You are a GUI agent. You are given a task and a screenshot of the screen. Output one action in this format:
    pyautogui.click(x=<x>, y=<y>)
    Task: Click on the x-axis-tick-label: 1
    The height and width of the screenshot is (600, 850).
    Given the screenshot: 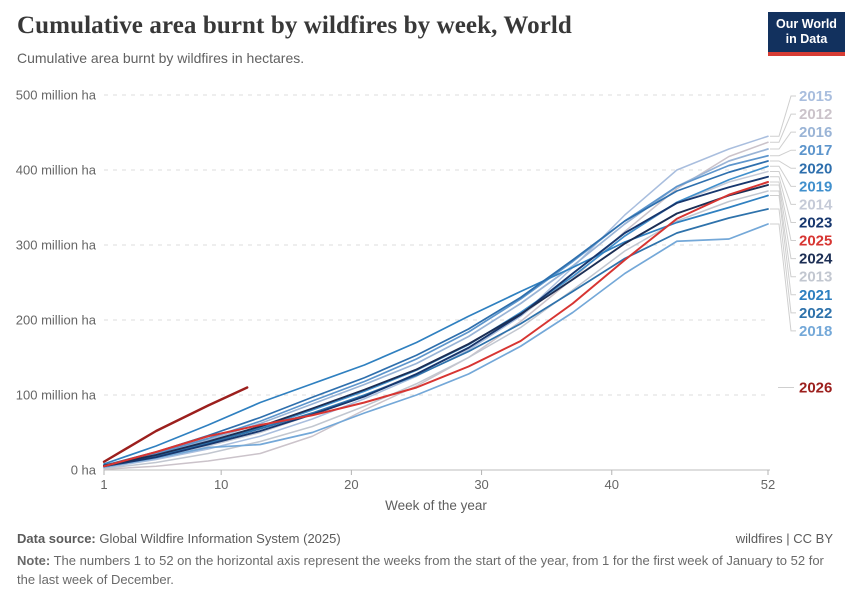 What is the action you would take?
    pyautogui.click(x=103, y=484)
    